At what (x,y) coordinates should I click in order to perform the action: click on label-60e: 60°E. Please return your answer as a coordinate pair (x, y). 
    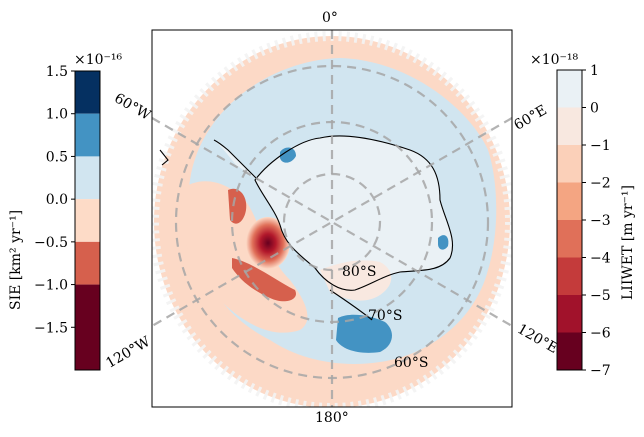
    Looking at the image, I should click on (530, 117).